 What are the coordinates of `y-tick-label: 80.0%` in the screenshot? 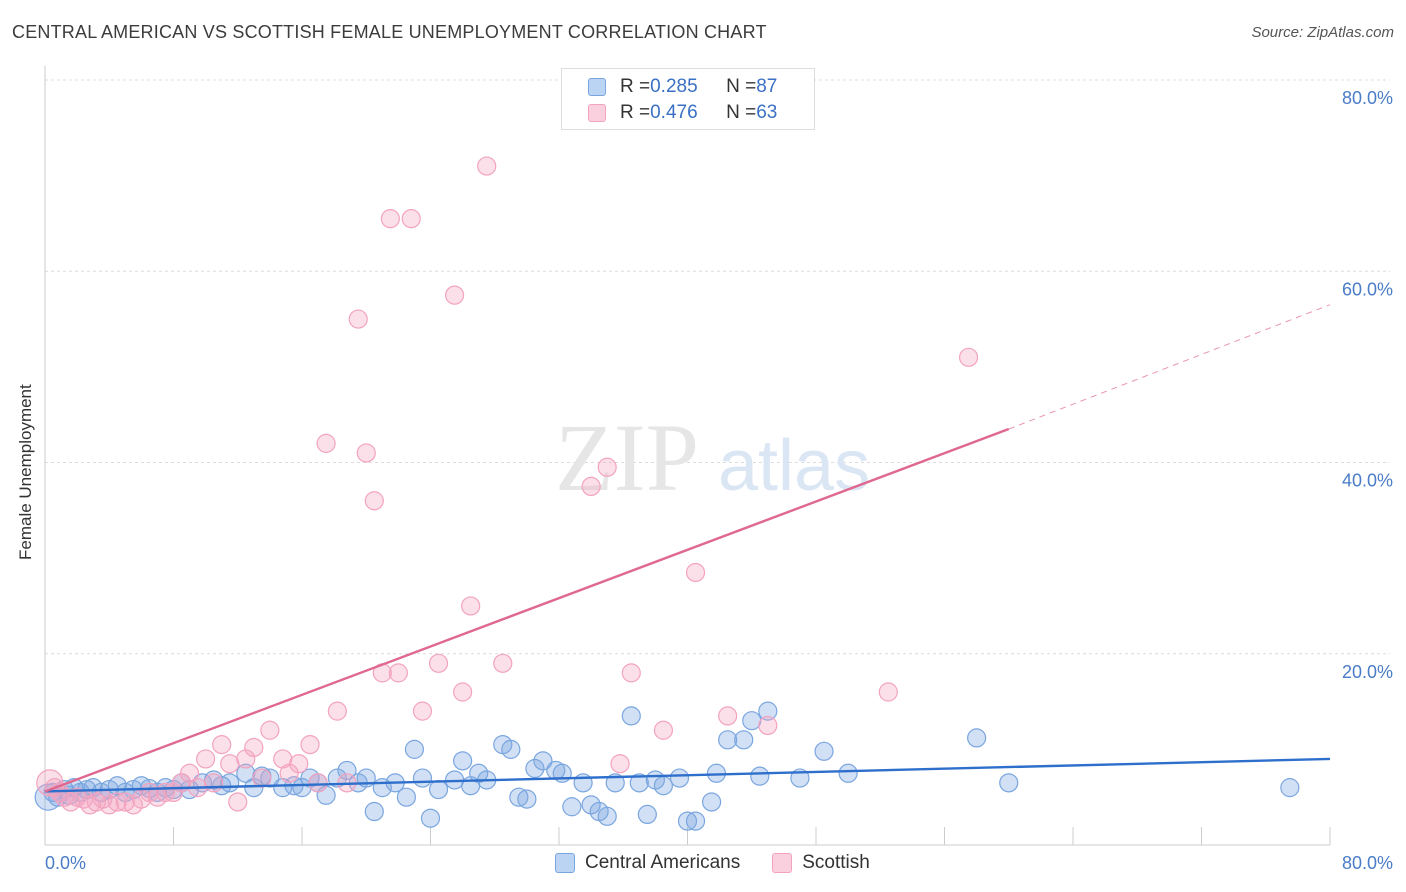 It's located at (1367, 98).